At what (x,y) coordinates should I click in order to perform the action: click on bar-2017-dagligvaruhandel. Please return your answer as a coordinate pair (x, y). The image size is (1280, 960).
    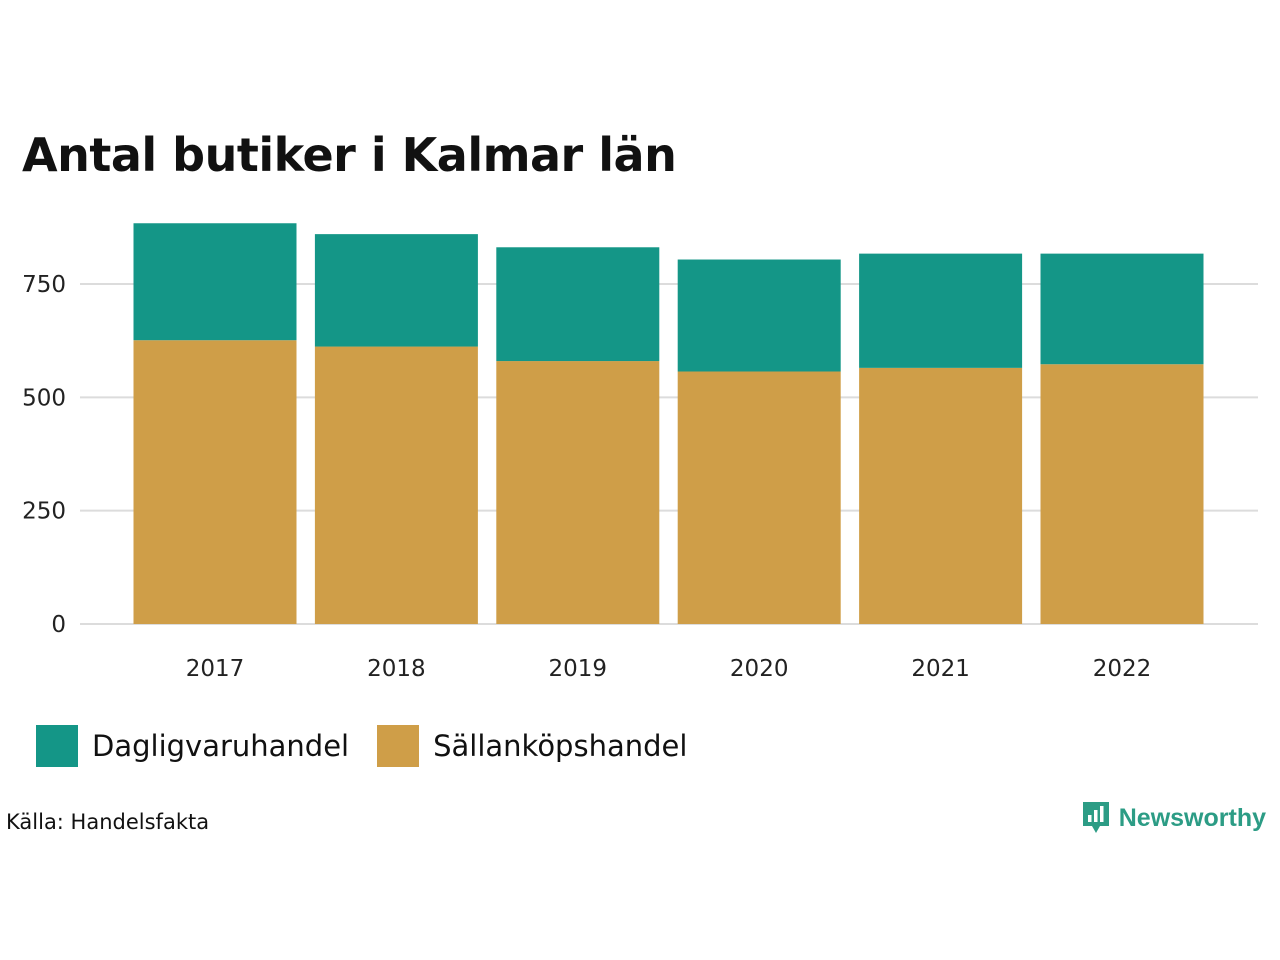
    Looking at the image, I should click on (215, 282).